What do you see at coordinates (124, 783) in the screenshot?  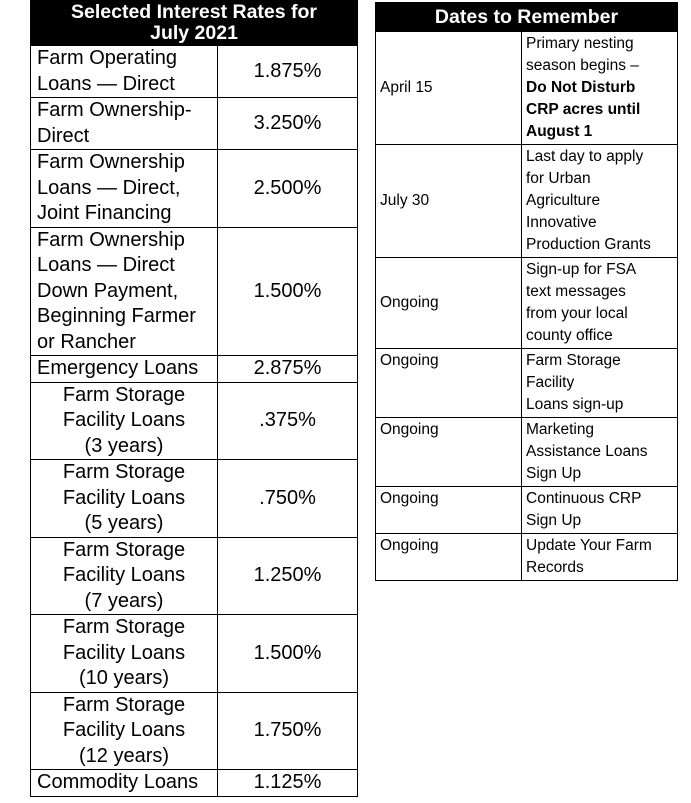 I see `rate-label: Commodity Loans` at bounding box center [124, 783].